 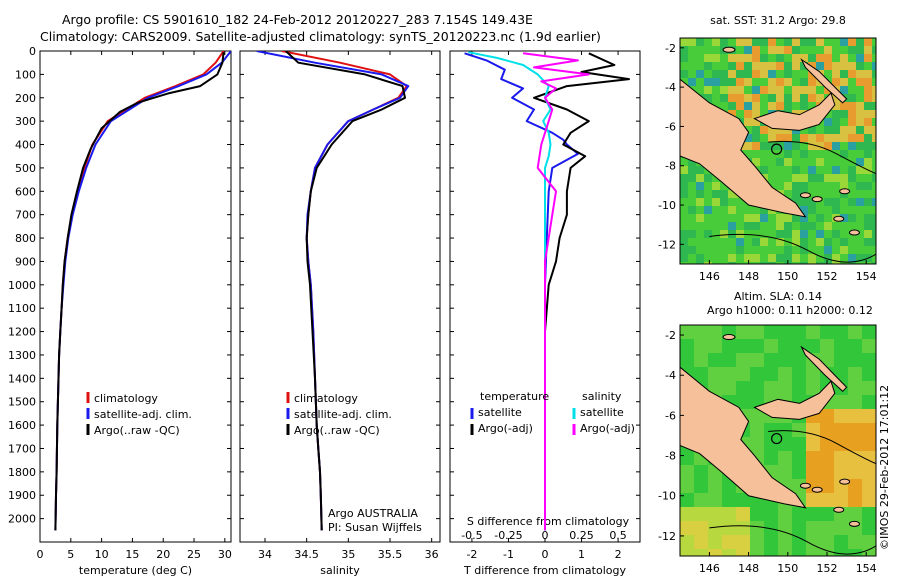 I want to click on legend-label: Argo(..raw -QC), so click(x=137, y=430).